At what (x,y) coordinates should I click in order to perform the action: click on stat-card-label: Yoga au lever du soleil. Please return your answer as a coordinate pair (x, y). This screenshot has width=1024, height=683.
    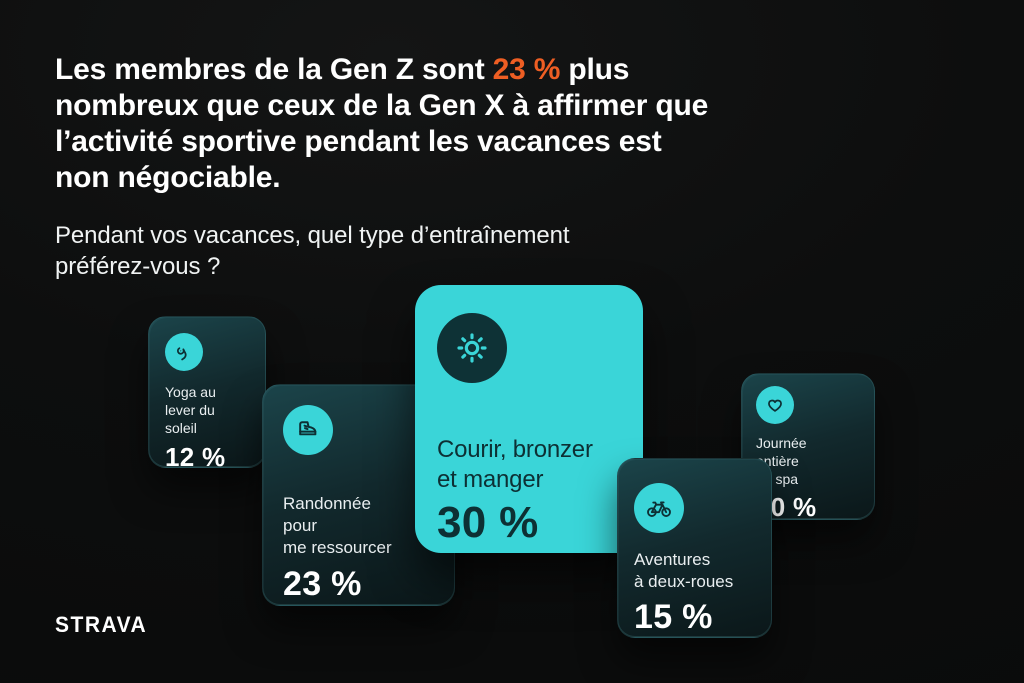
    Looking at the image, I should click on (190, 410).